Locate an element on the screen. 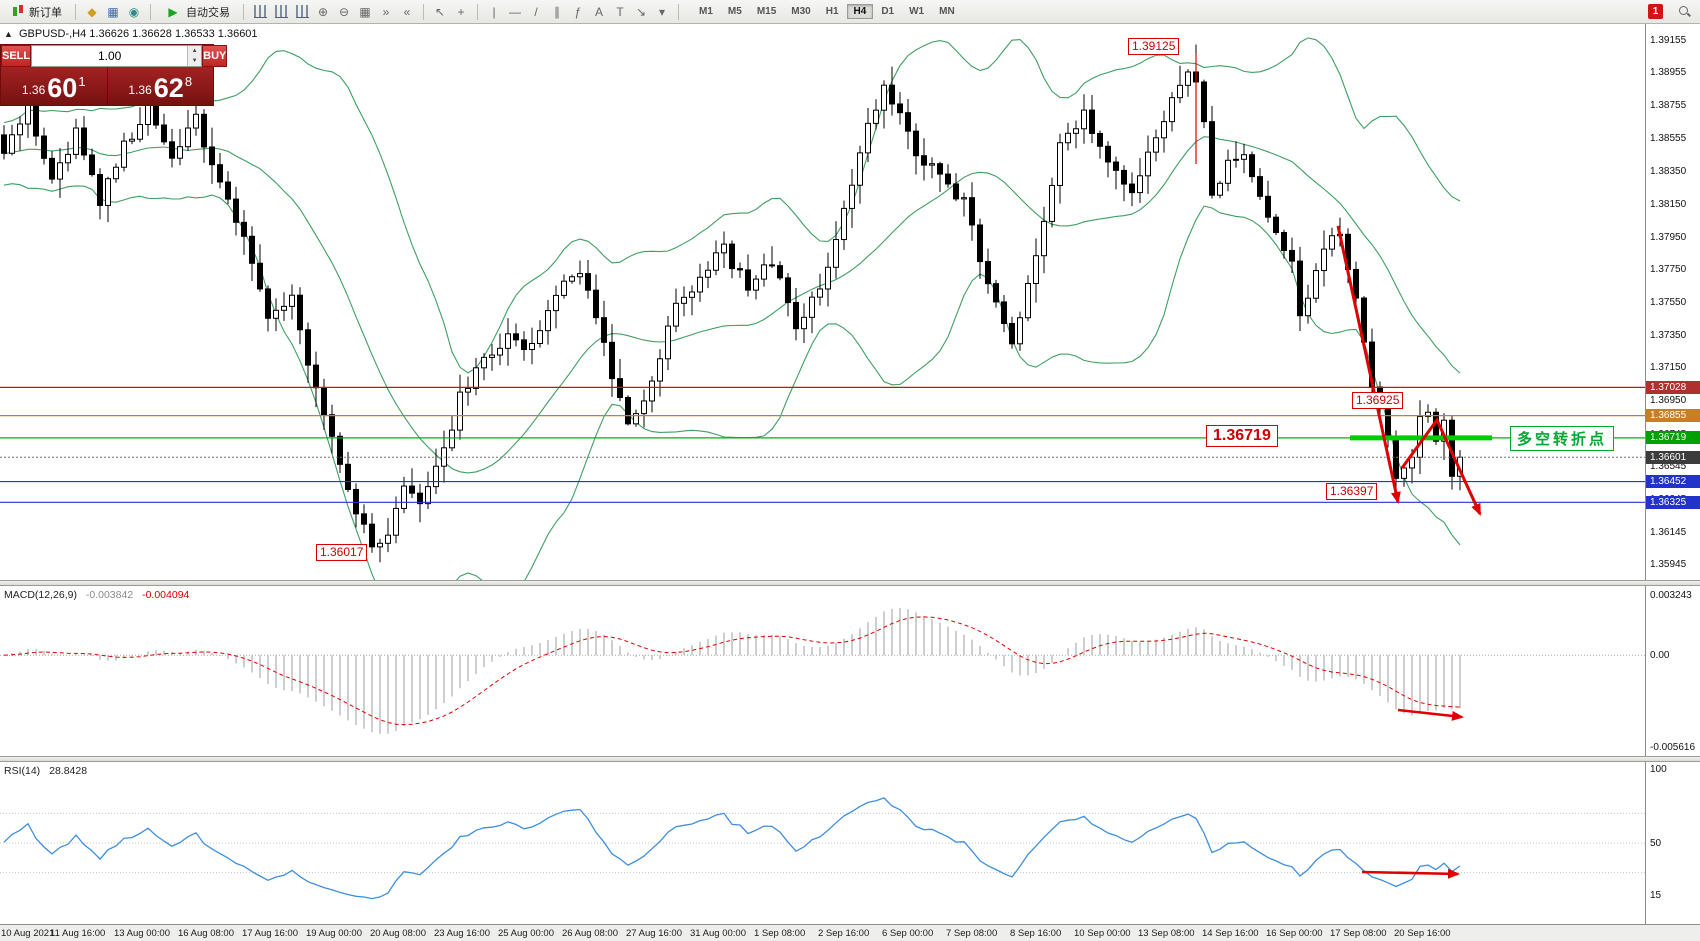 Image resolution: width=1700 pixels, height=941 pixels. tab-timeframe-M15: M15 is located at coordinates (766, 11).